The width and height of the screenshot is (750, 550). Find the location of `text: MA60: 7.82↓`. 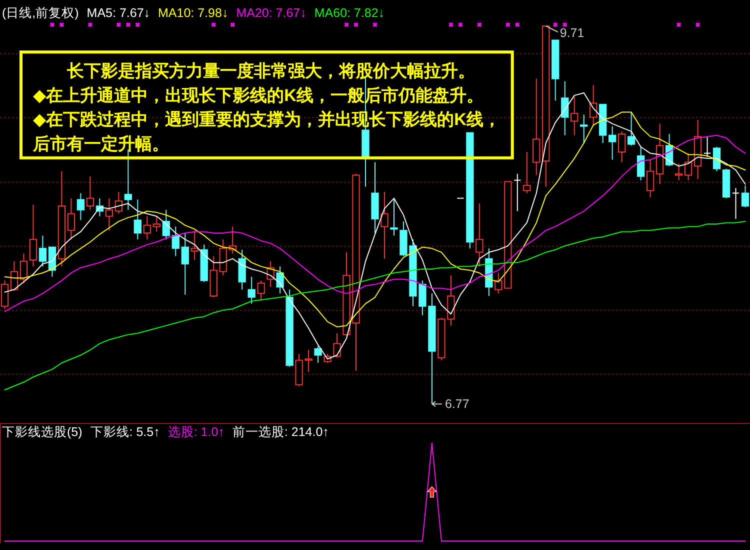

text: MA60: 7.82↓ is located at coordinates (349, 13).